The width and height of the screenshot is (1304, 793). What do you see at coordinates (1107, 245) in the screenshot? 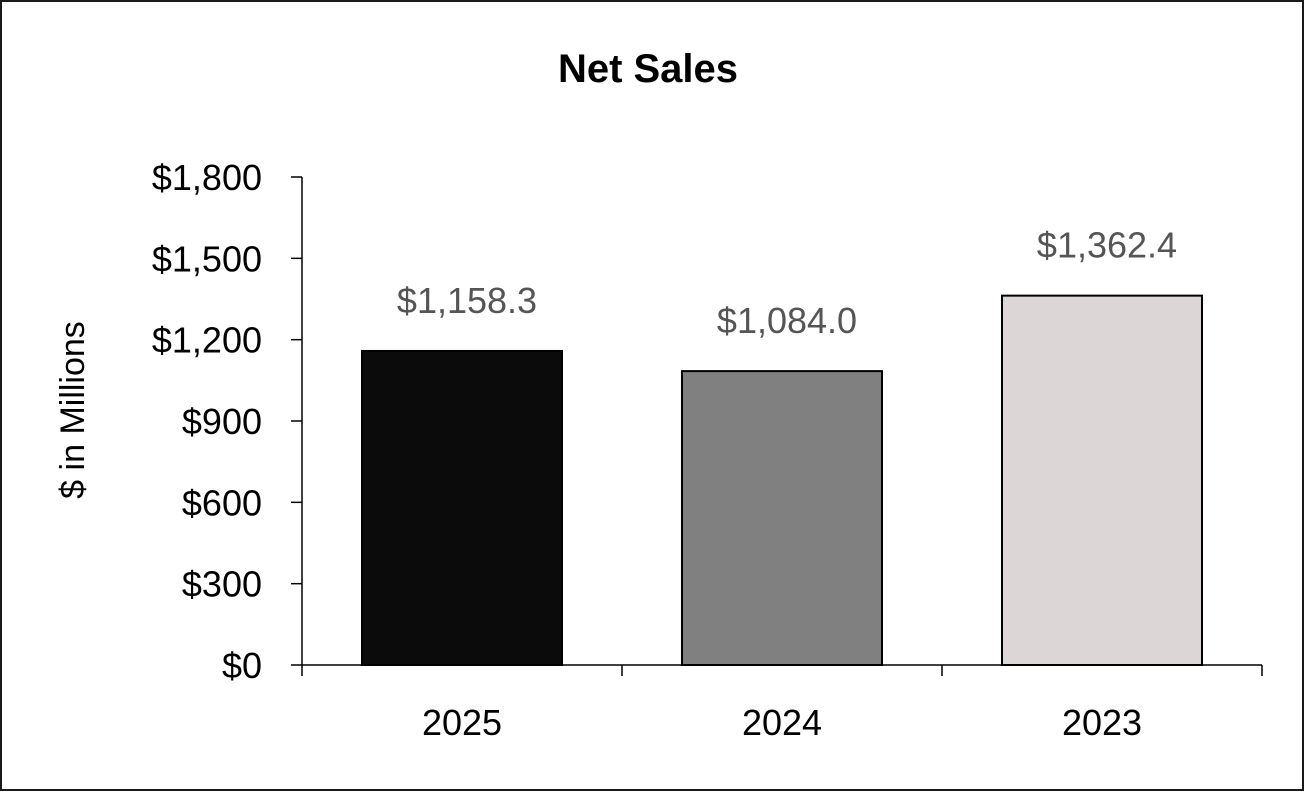
I see `data-label-2023: $1,362.4` at bounding box center [1107, 245].